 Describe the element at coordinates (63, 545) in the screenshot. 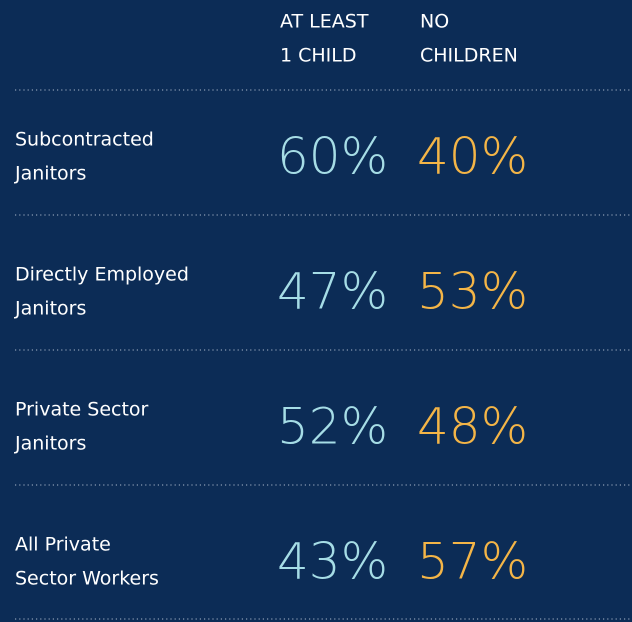

I see `row-label: All Private` at that location.